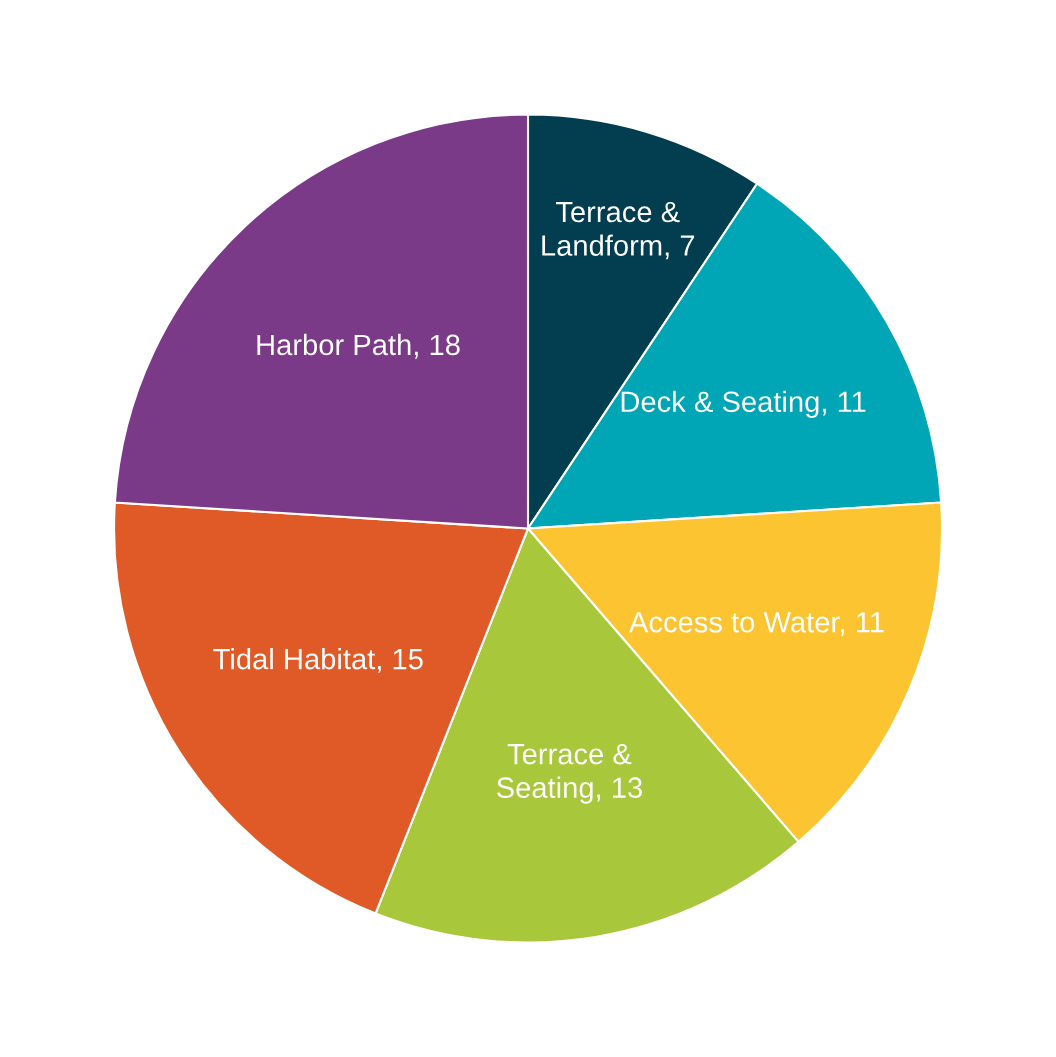  Describe the element at coordinates (358, 346) in the screenshot. I see `slice-label: Harbor Path, 18` at that location.